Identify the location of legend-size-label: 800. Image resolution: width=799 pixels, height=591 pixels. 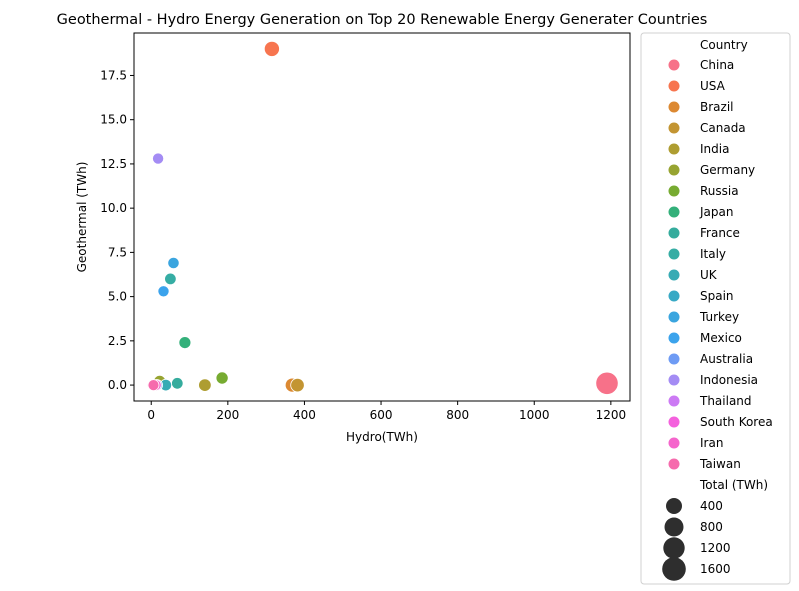
(711, 527).